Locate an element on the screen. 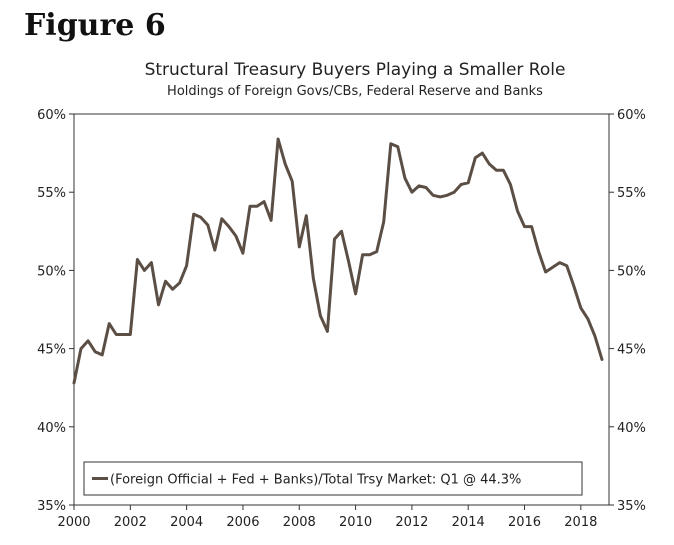 This screenshot has height=545, width=674. y-tick-label-right: 55% is located at coordinates (631, 193).